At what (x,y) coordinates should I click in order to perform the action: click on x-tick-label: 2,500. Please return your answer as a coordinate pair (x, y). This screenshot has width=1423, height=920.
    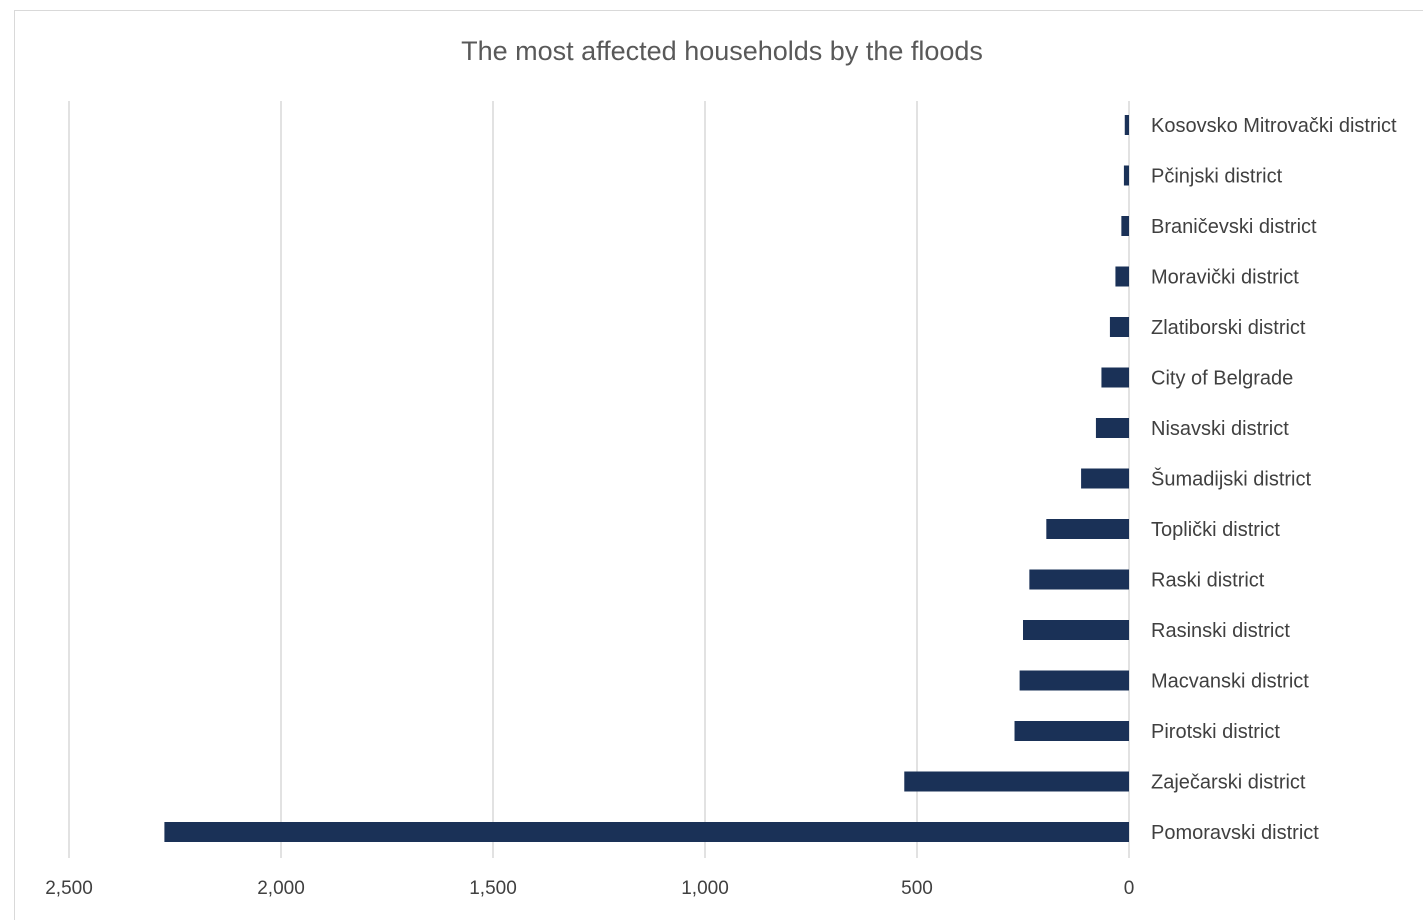
    Looking at the image, I should click on (69, 888).